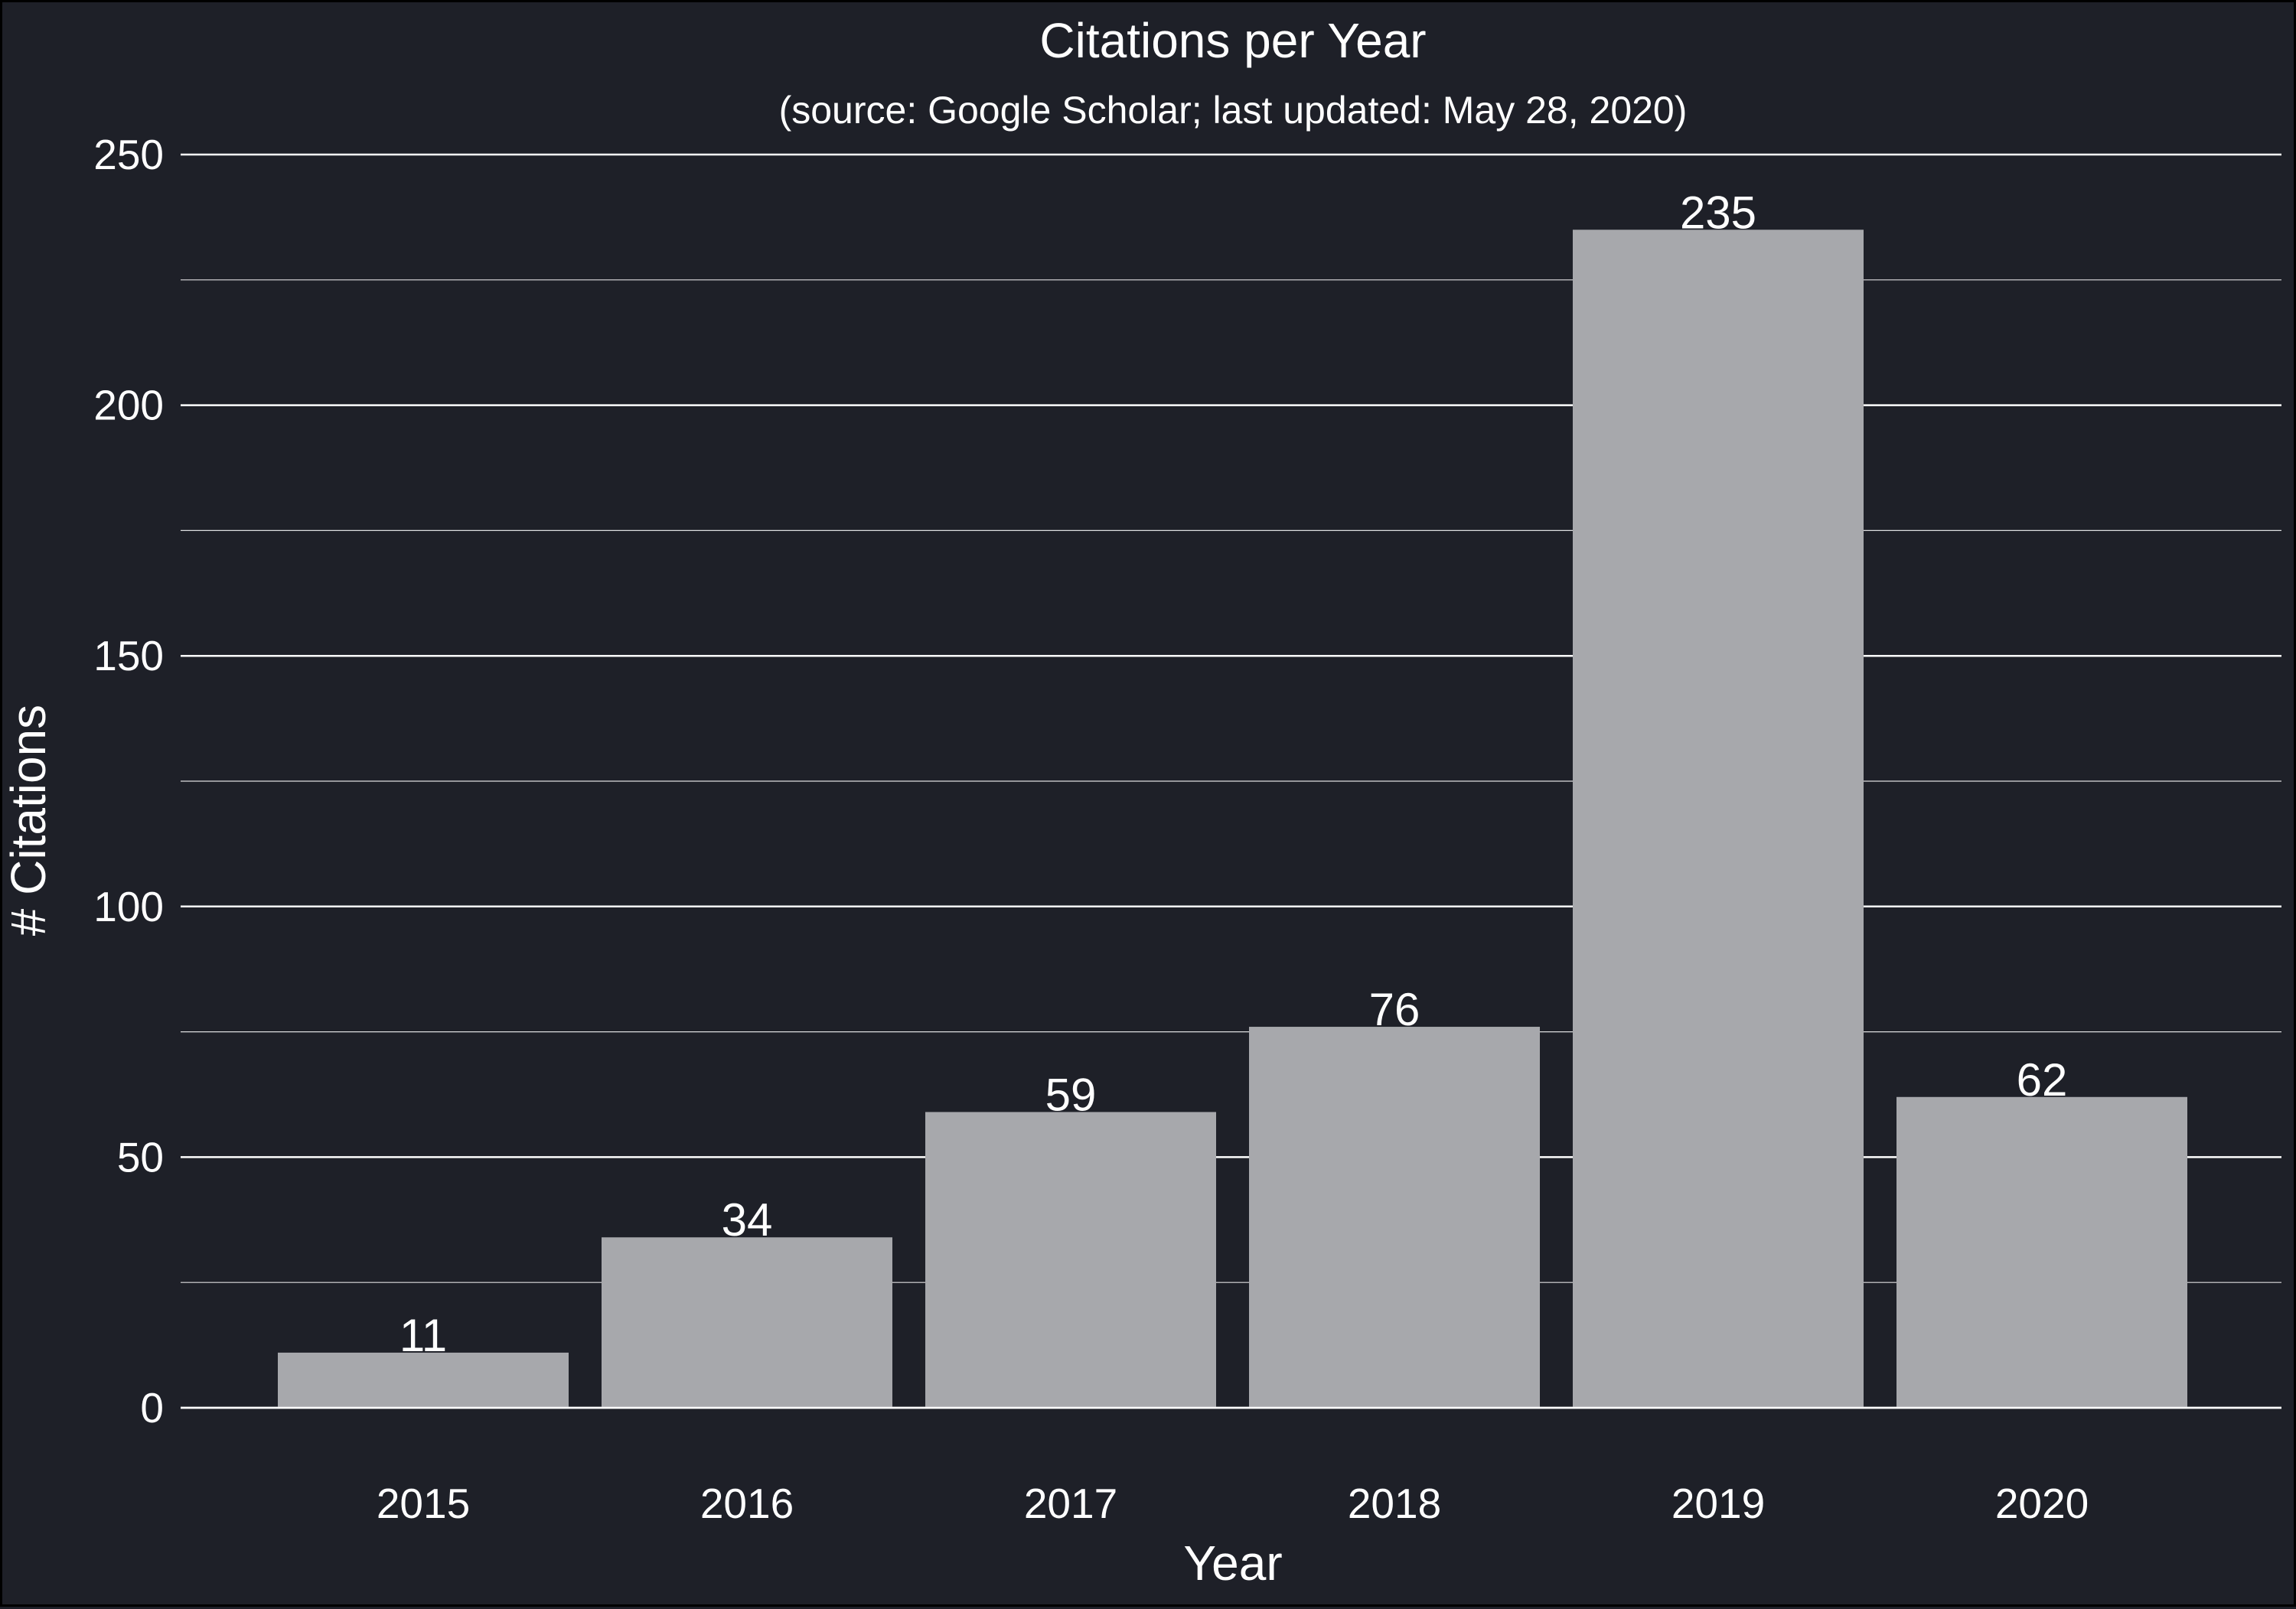 The width and height of the screenshot is (2296, 1609). I want to click on x-axis-title: Year, so click(1232, 1564).